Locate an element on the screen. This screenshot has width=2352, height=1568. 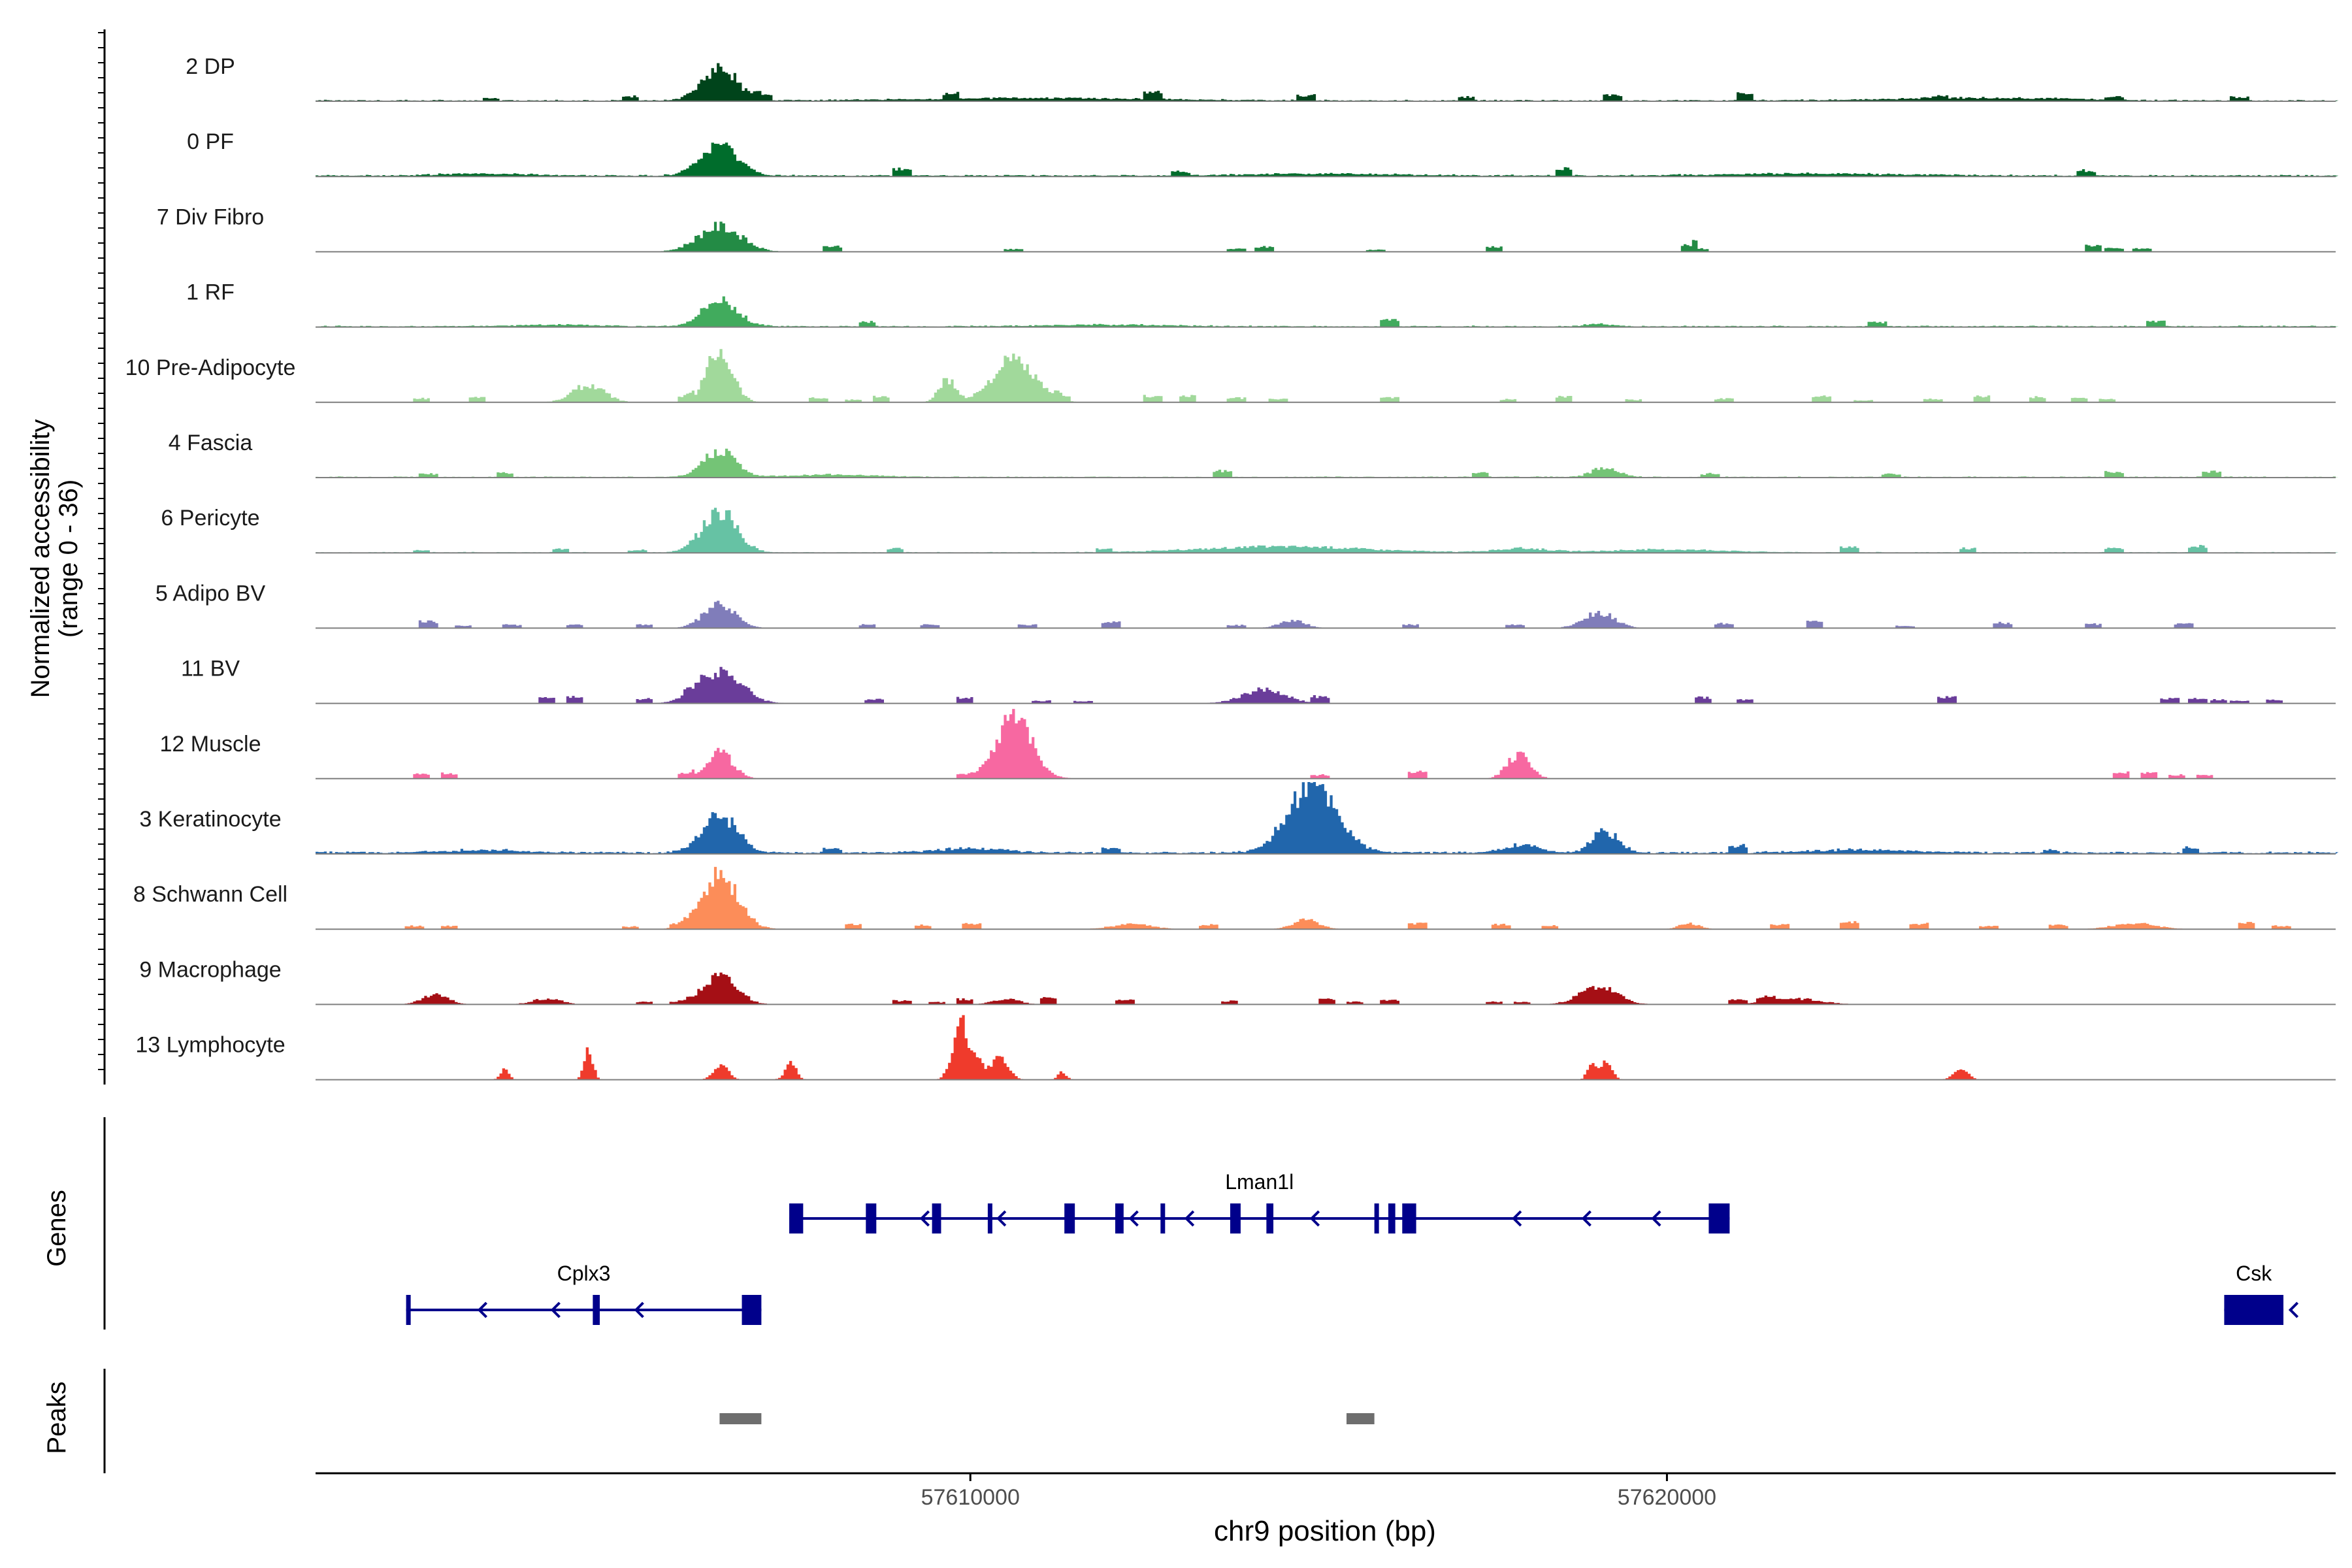
track-label: 7 Div Fibro is located at coordinates (210, 216).